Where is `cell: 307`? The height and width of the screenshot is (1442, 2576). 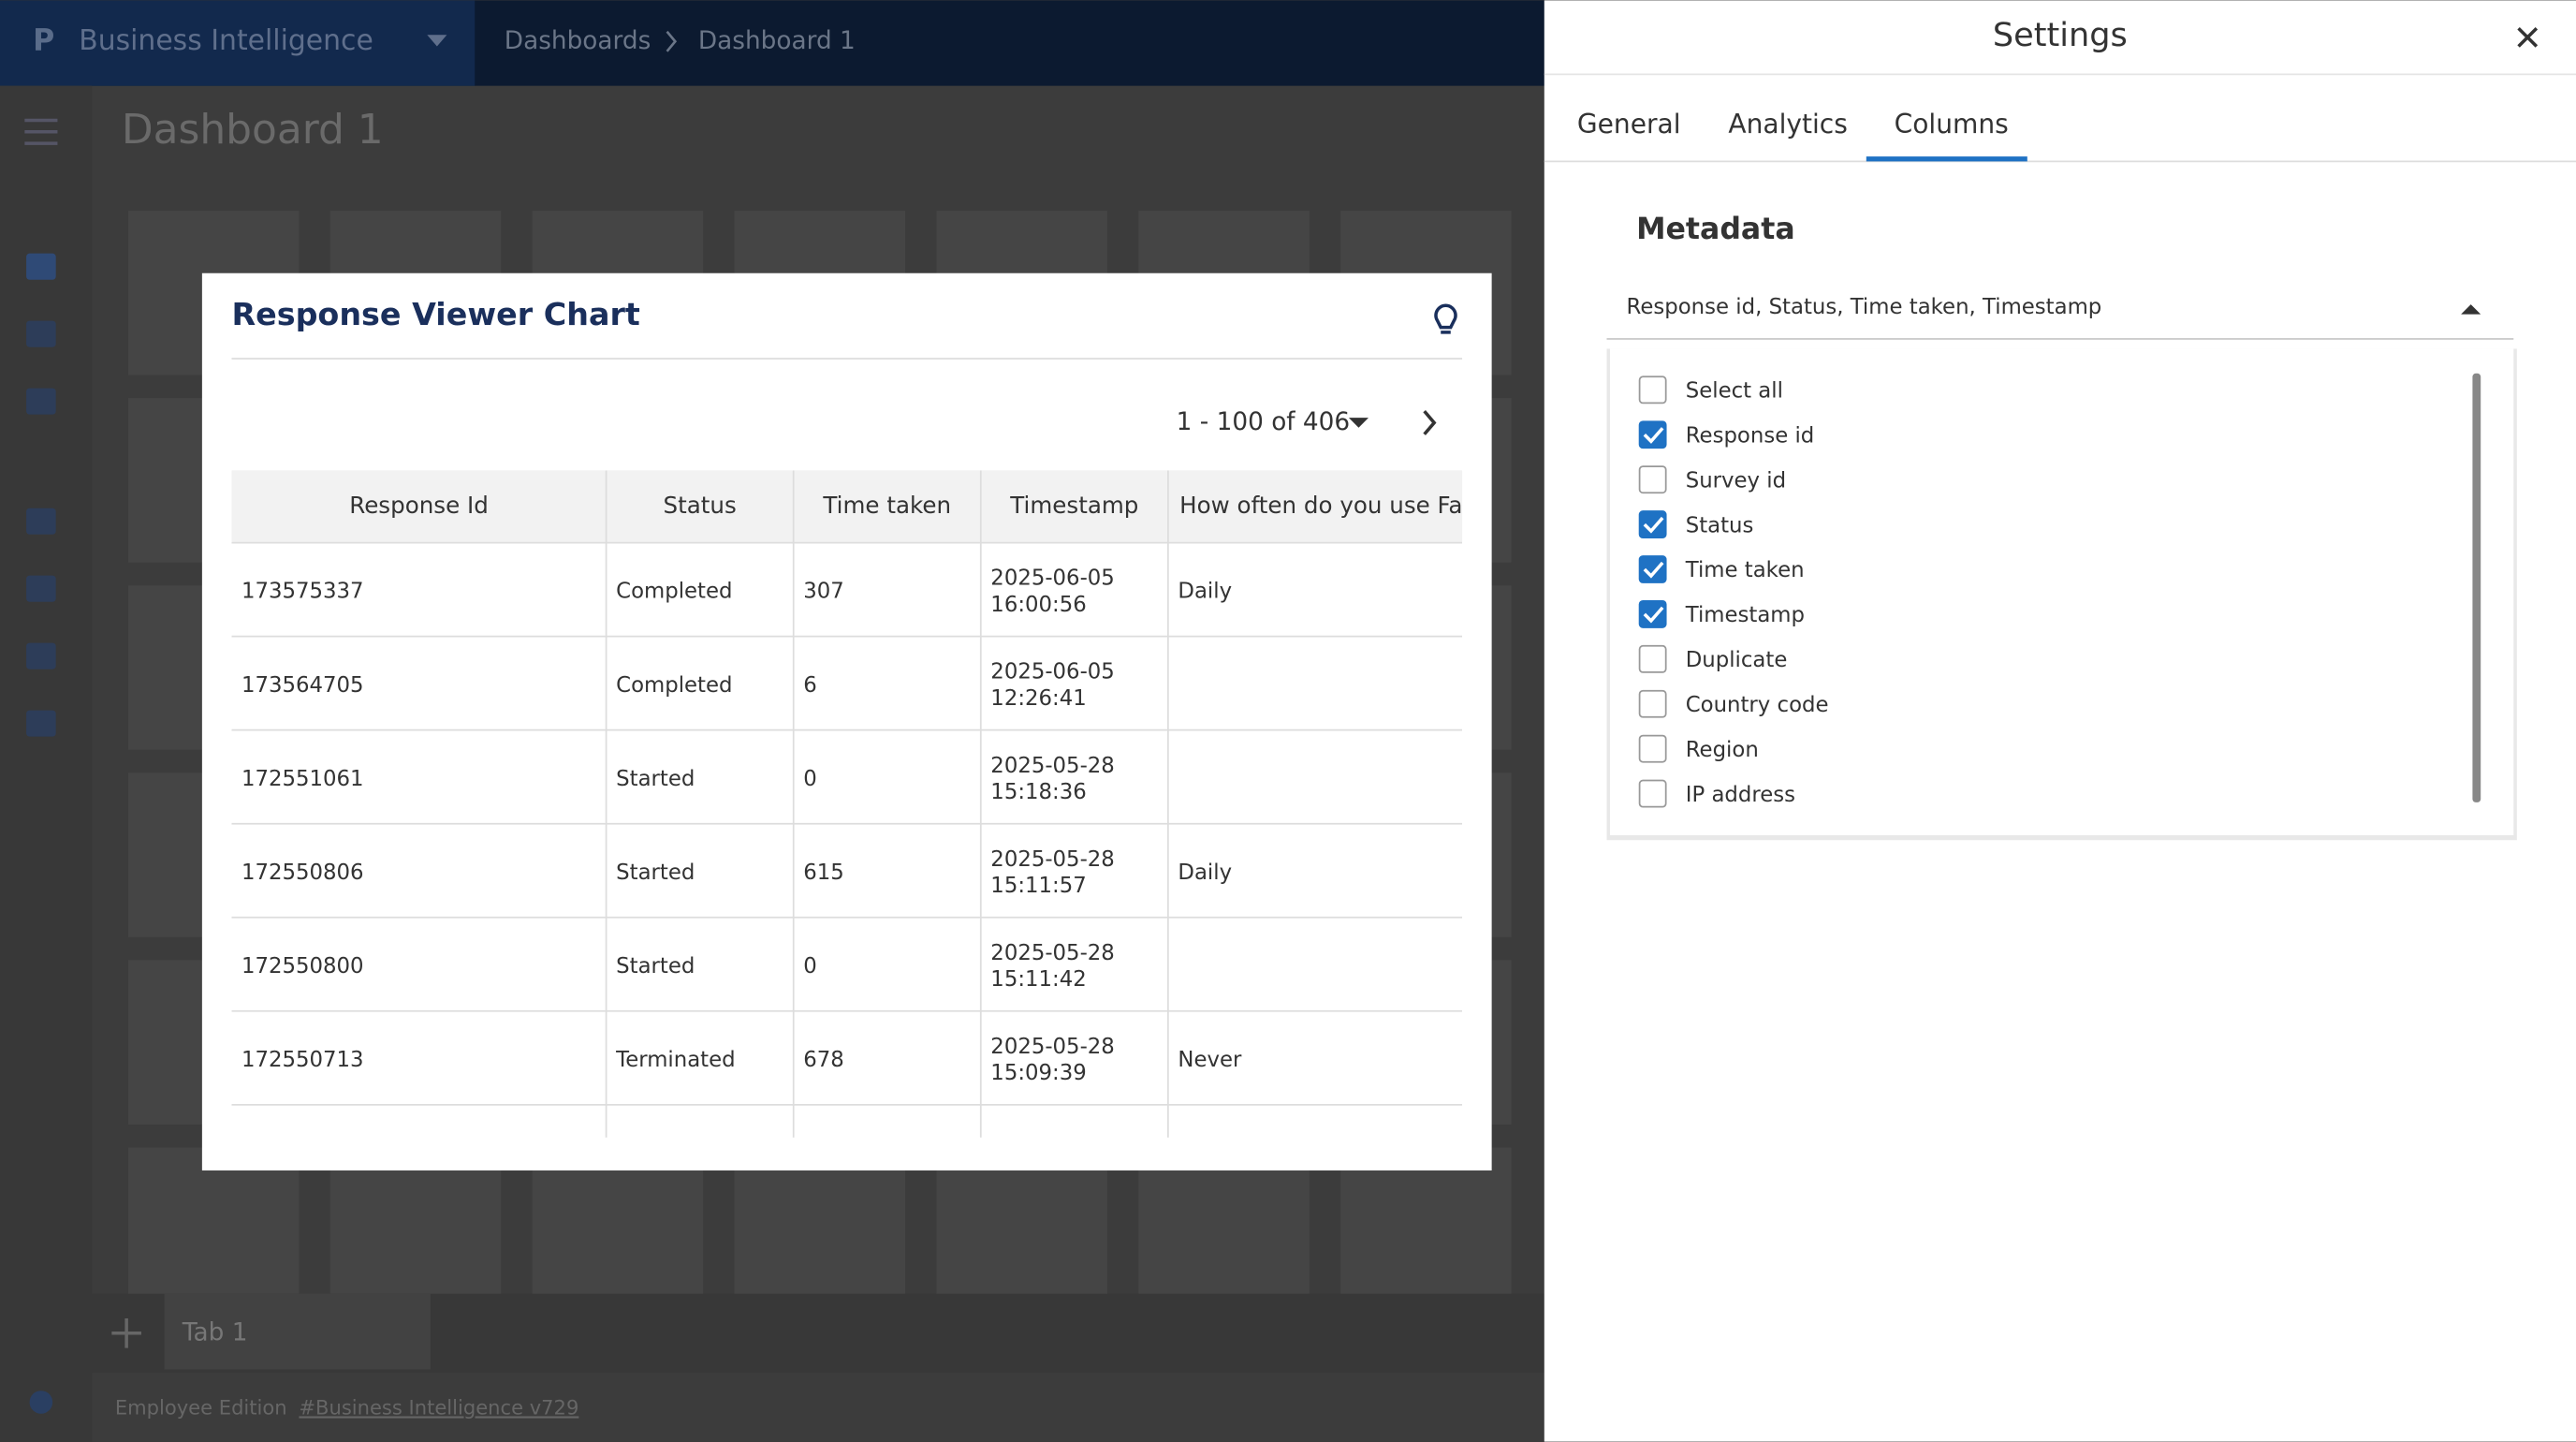
cell: 307 is located at coordinates (823, 592).